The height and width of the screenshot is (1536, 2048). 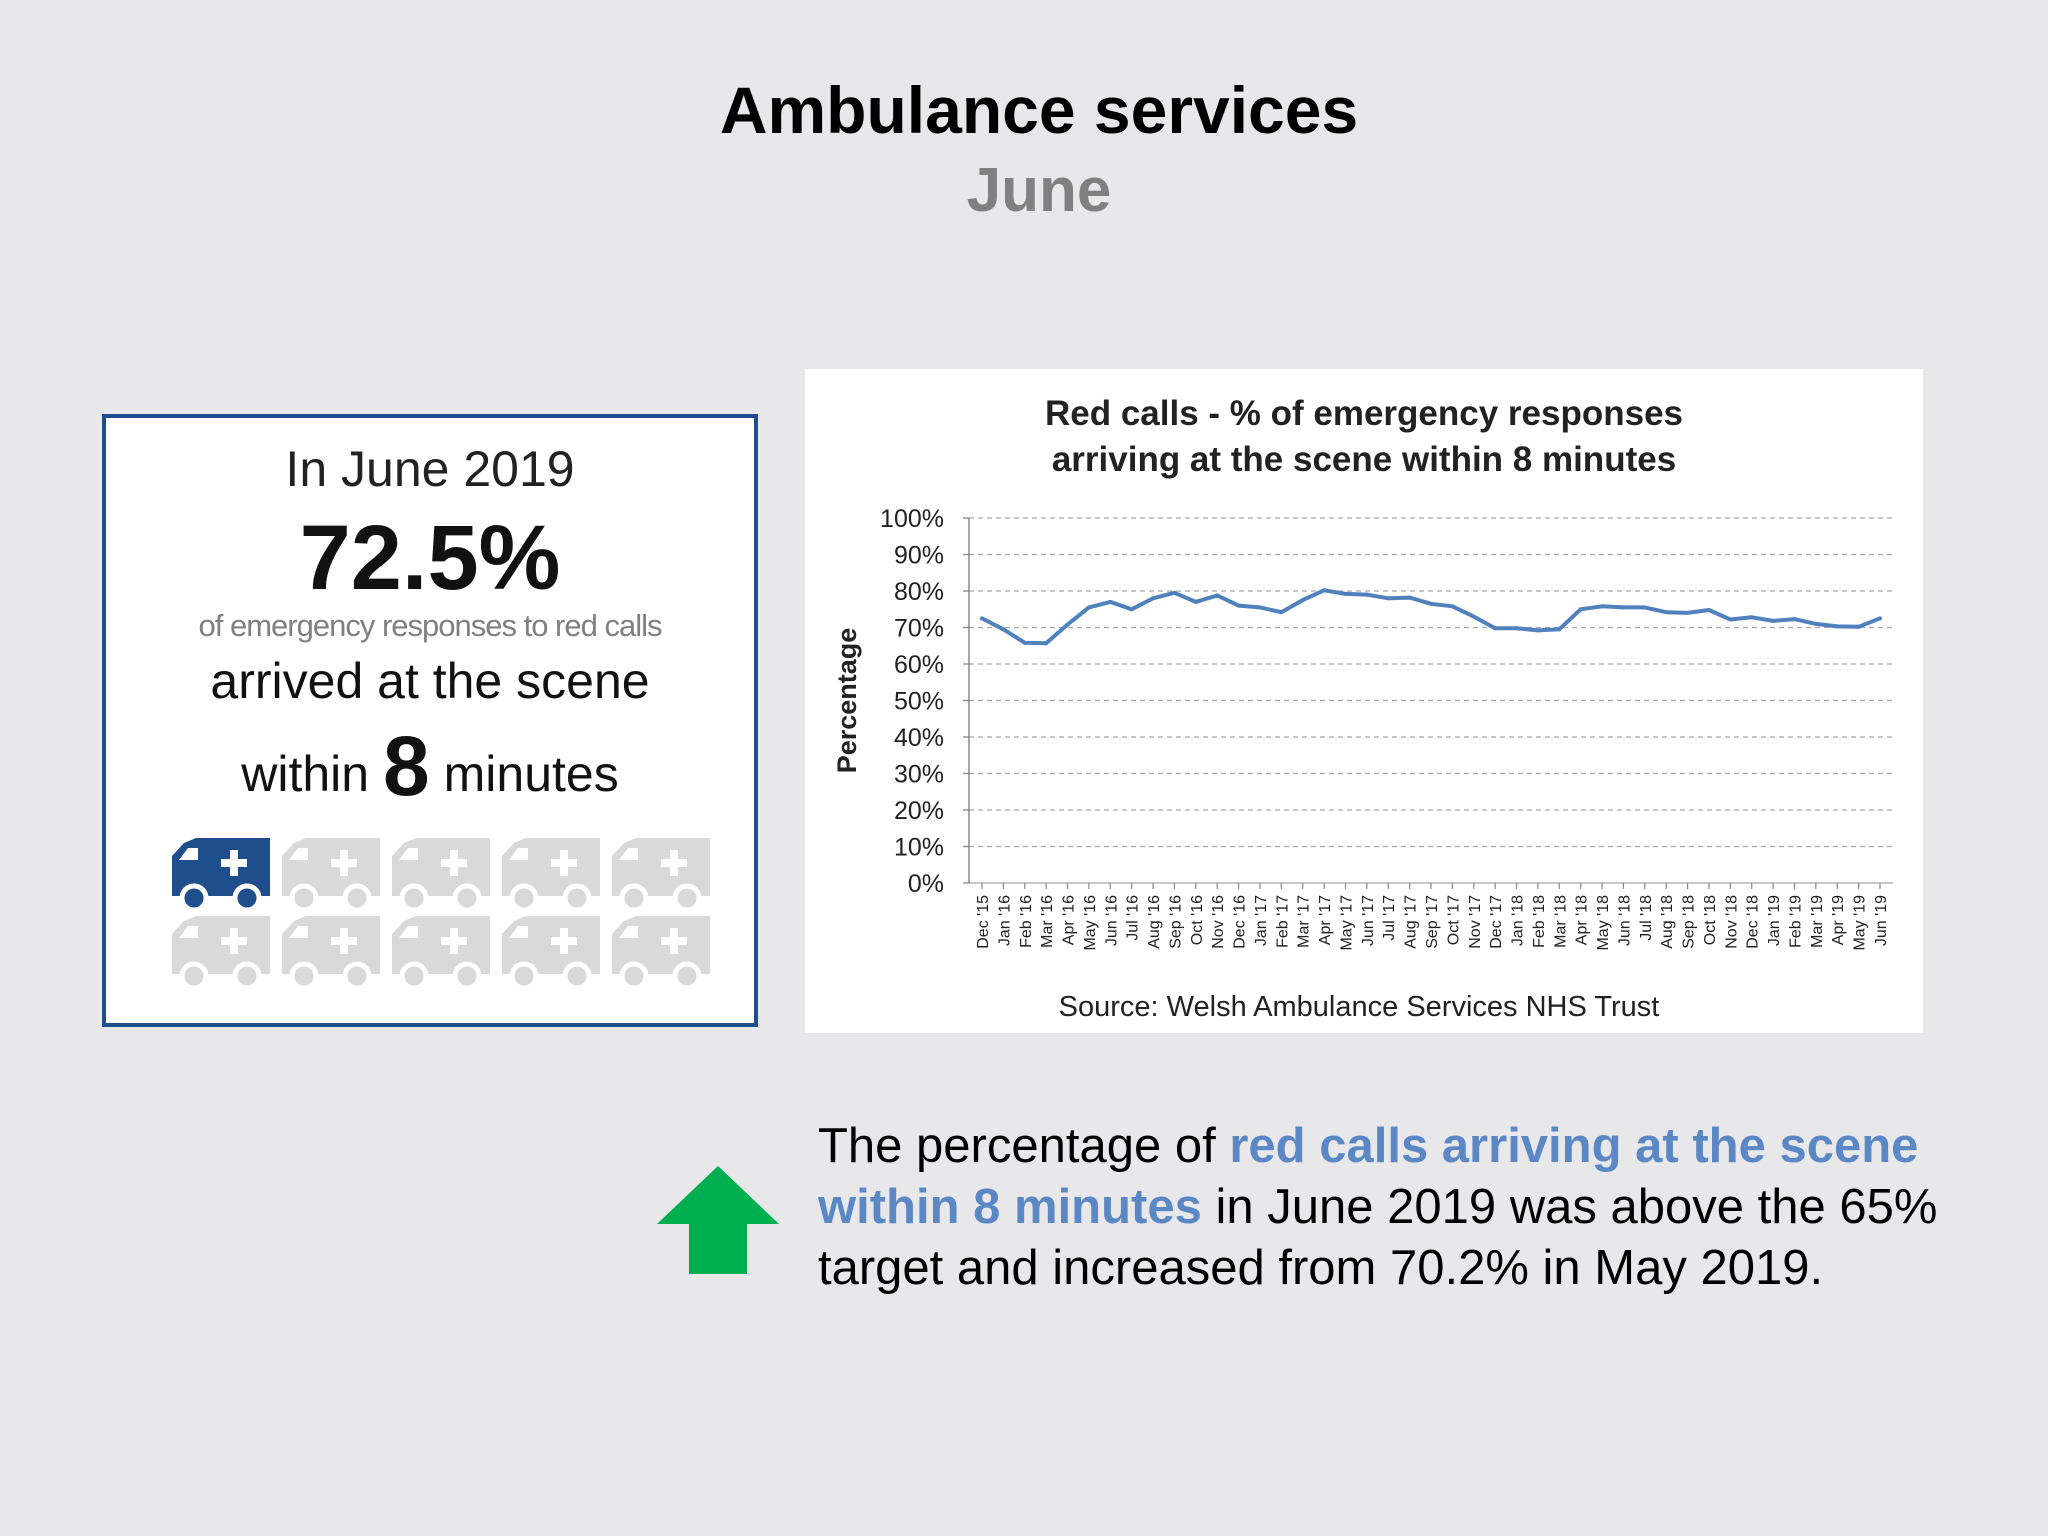 What do you see at coordinates (919, 629) in the screenshot?
I see `y-tick-label: 70%` at bounding box center [919, 629].